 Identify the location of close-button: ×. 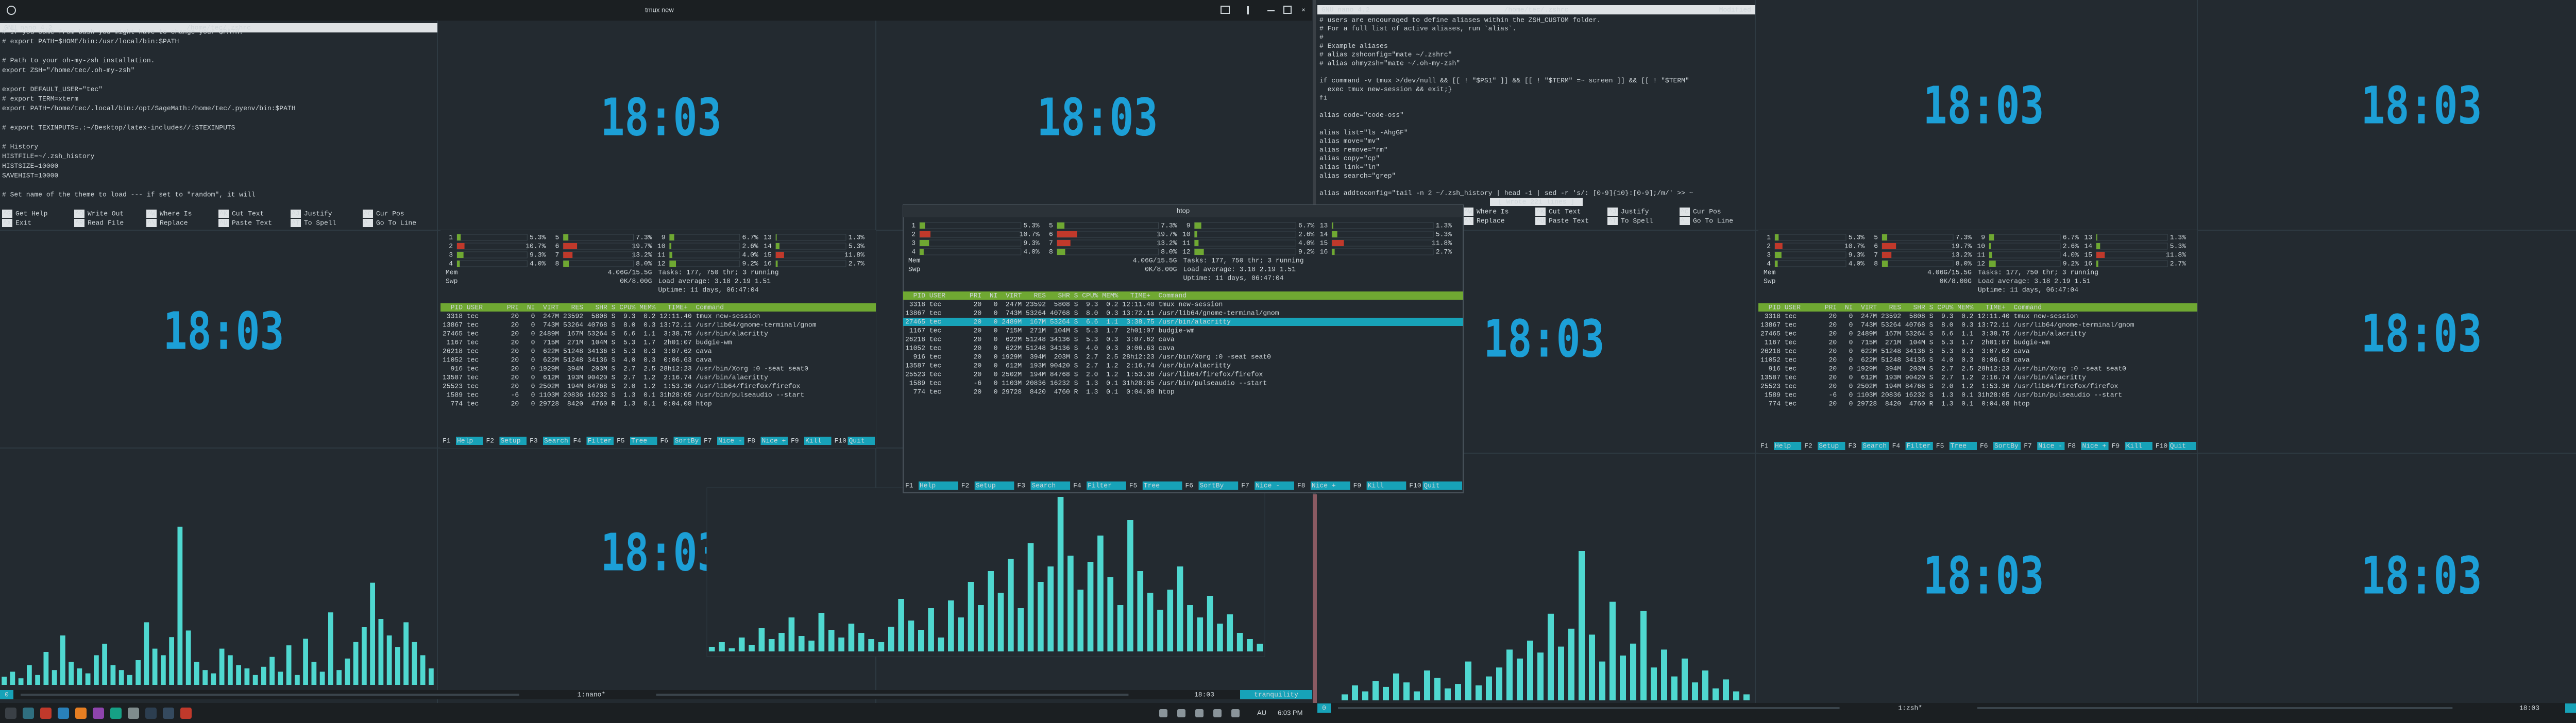
(1303, 10).